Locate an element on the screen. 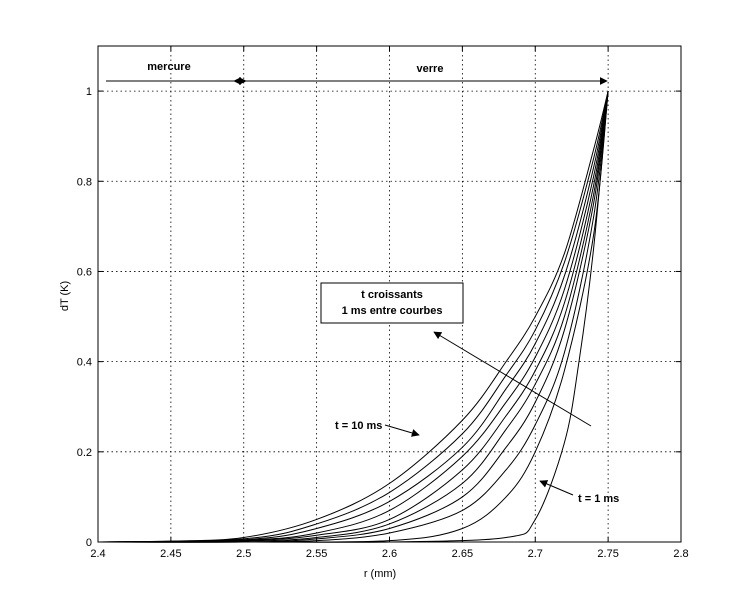  y-tick-label: 0.2 is located at coordinates (84, 453).